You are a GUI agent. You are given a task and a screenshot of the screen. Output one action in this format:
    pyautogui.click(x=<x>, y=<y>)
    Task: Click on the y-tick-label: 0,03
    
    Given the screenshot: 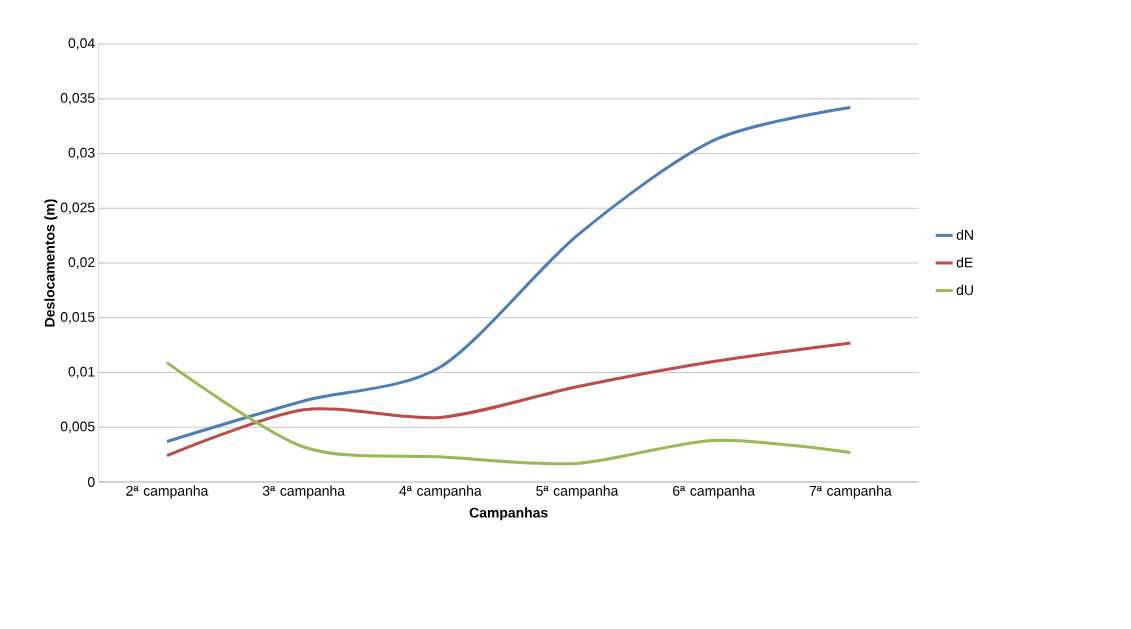 What is the action you would take?
    pyautogui.click(x=81, y=153)
    